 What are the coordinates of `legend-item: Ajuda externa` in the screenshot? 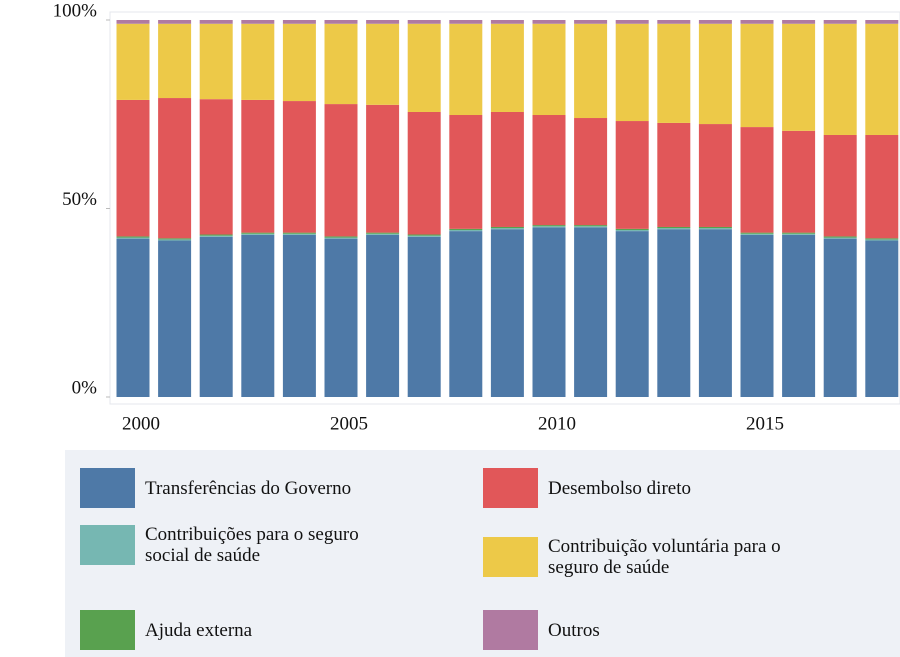 It's located at (222, 630).